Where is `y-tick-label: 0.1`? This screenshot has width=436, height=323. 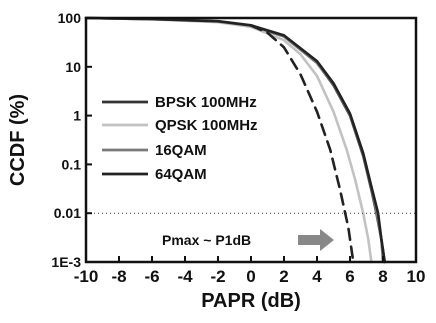 y-tick-label: 0.1 is located at coordinates (72, 164).